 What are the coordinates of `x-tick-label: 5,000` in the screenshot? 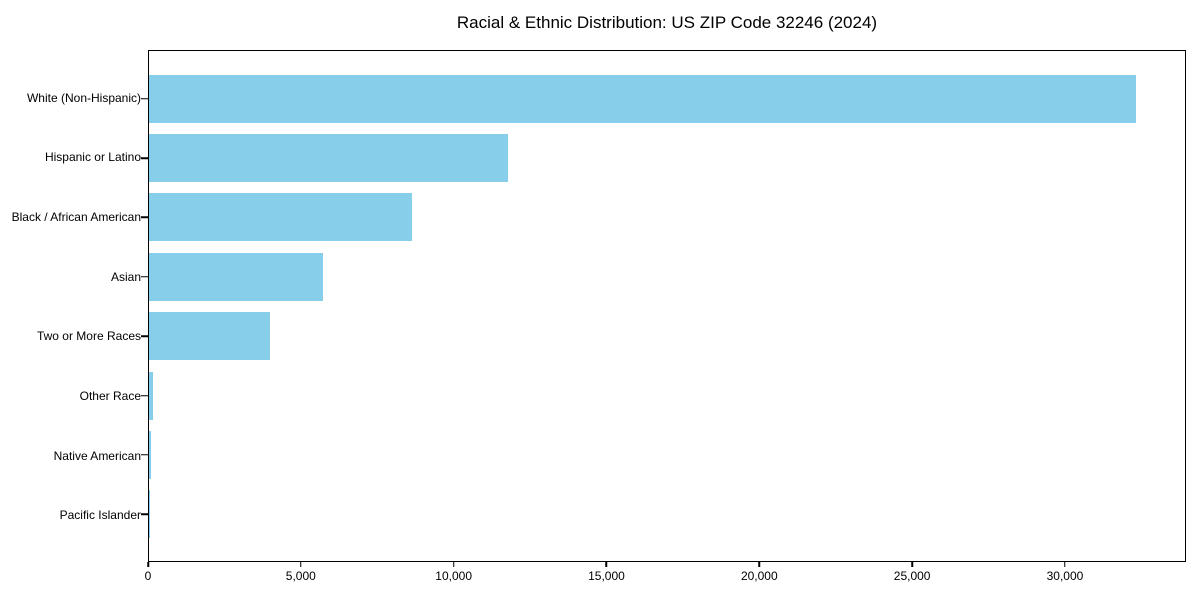 It's located at (300, 576).